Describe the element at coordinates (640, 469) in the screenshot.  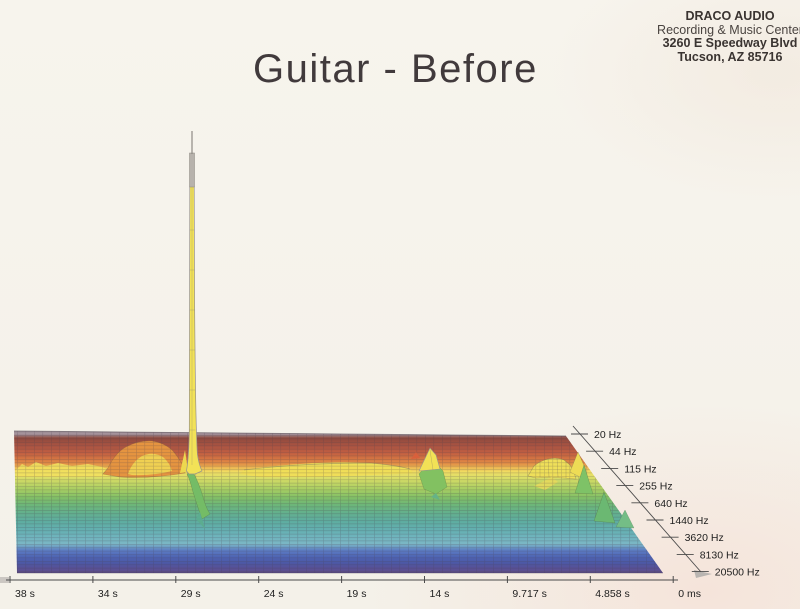
I see `freq-tick-label: 115 Hz` at that location.